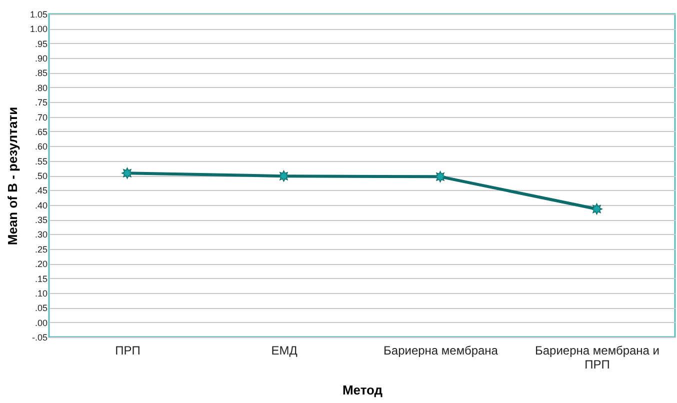 This screenshot has height=403, width=677. Describe the element at coordinates (41, 131) in the screenshot. I see `y-tick-label: .65` at that location.